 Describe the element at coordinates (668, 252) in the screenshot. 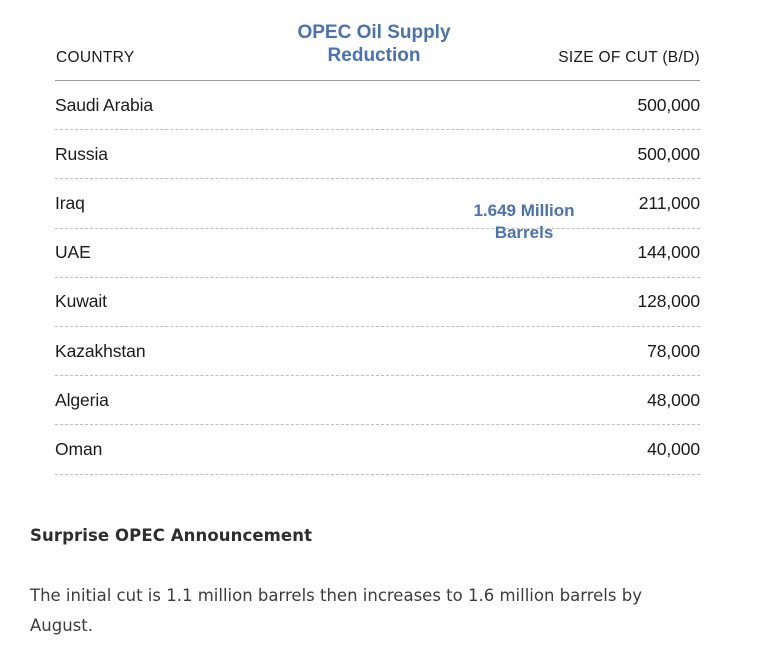

I see `cut-value-cell: 144,000` at that location.